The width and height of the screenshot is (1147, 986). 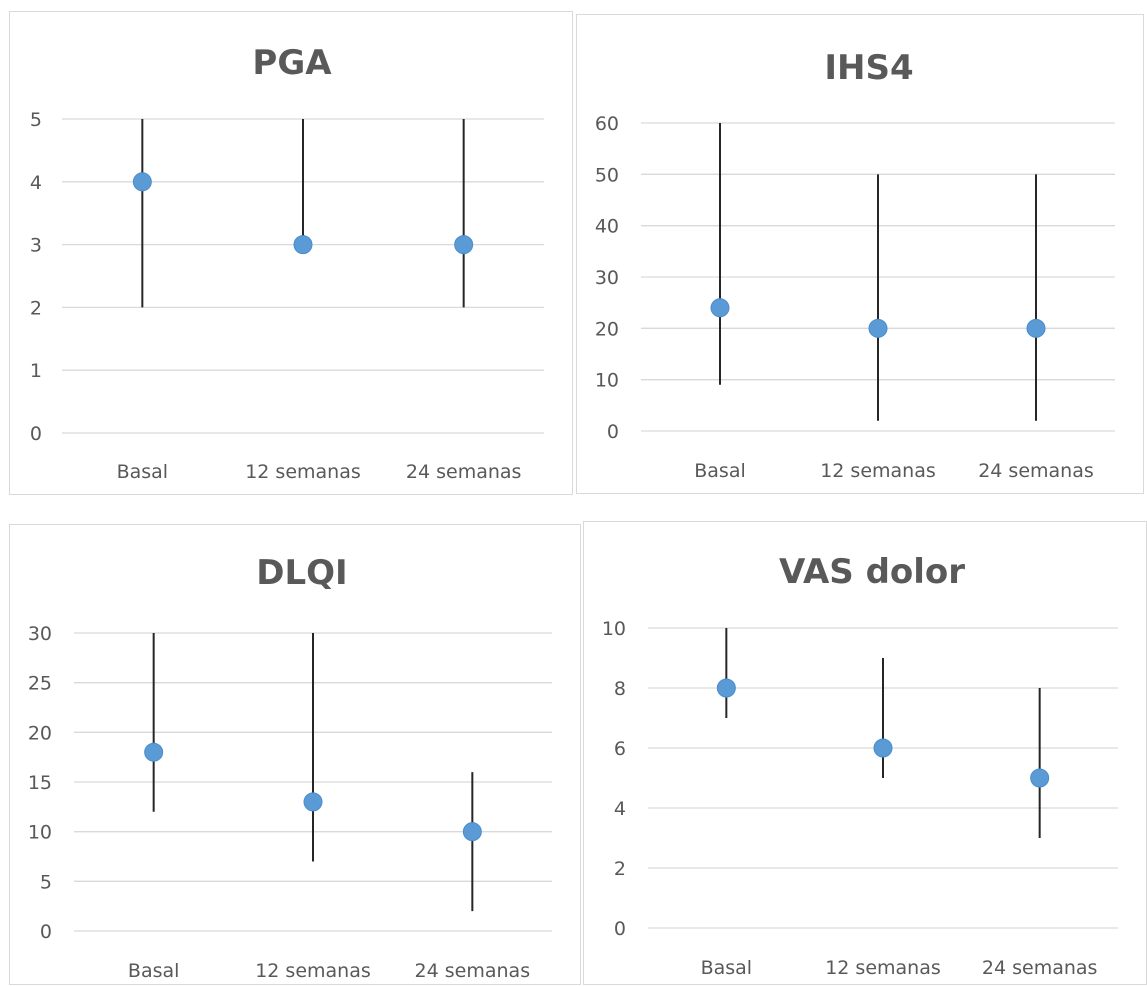 I want to click on y-tick-label: 1, so click(x=36, y=371).